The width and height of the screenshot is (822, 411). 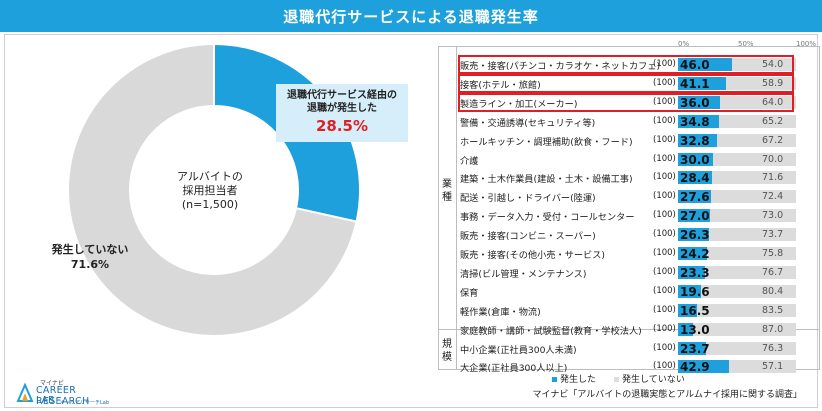 I want to click on bar-row-label: 接客(ホテル・旅館), so click(x=500, y=85).